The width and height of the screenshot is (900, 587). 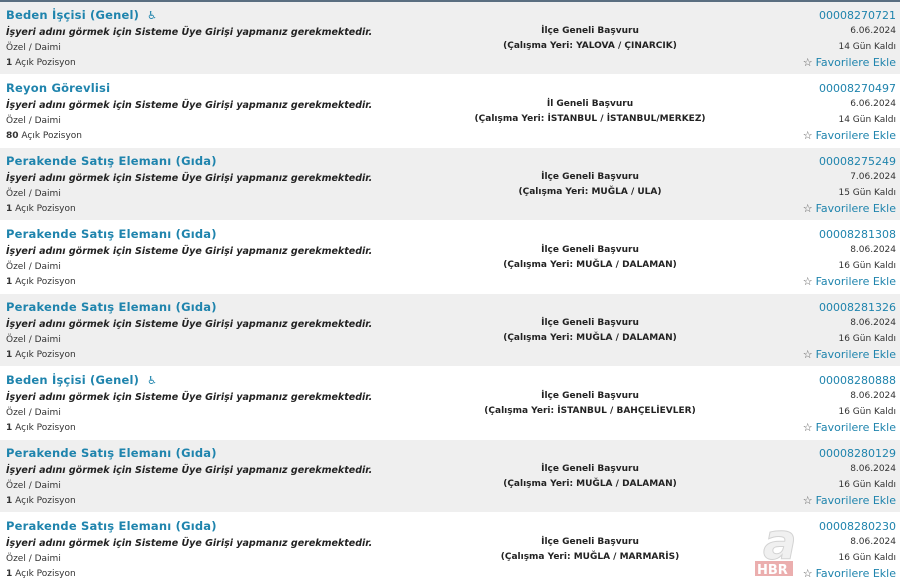 I want to click on job-id-link: 00008281308, so click(x=857, y=234).